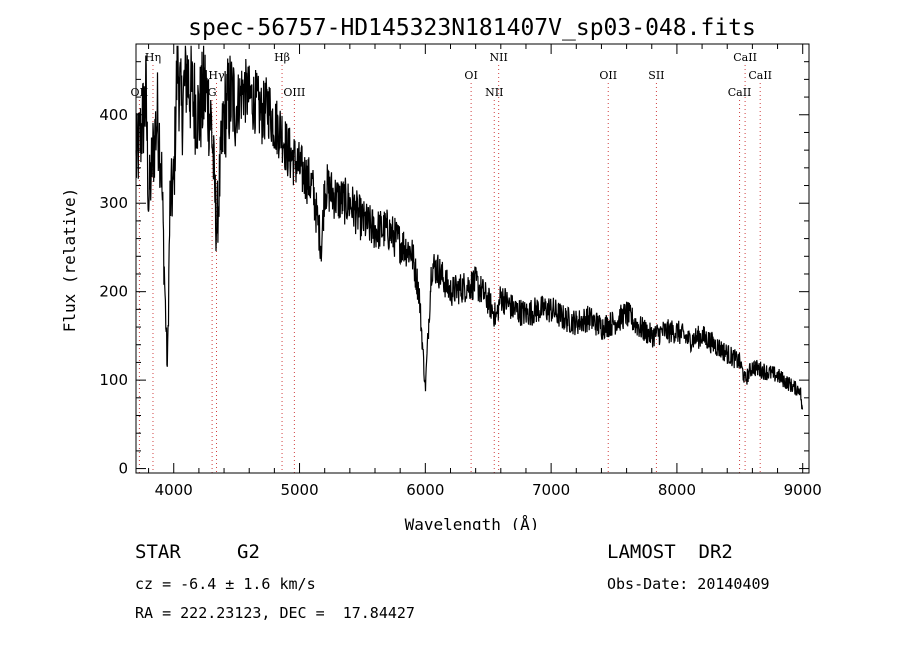 The width and height of the screenshot is (900, 650). Describe the element at coordinates (608, 75) in the screenshot. I see `line-label: OII` at that location.